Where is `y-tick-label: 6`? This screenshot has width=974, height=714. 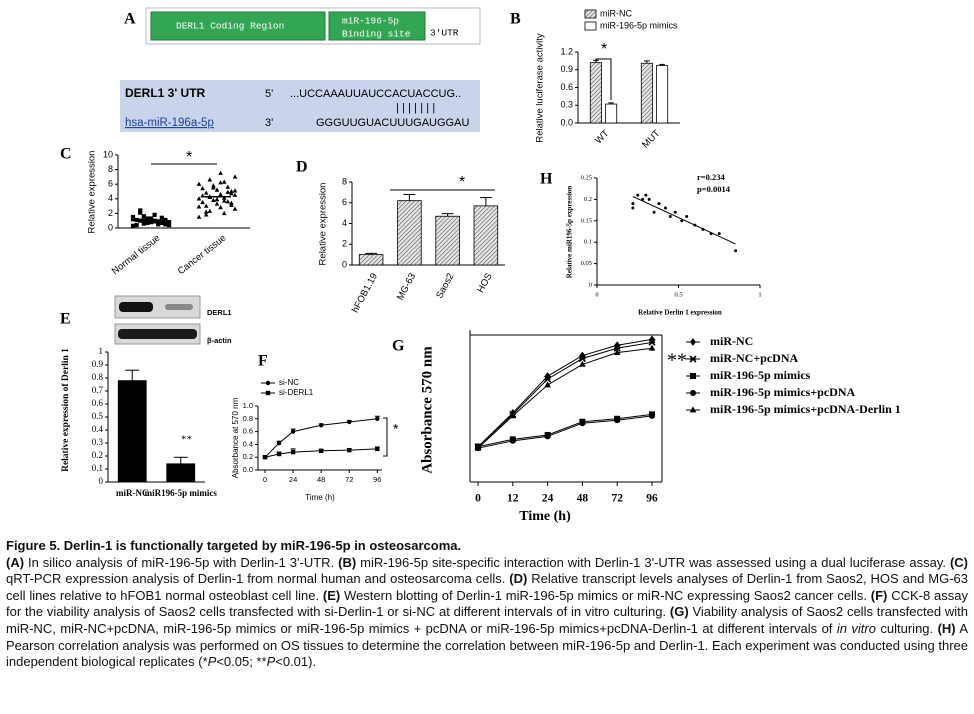 y-tick-label: 6 is located at coordinates (344, 202).